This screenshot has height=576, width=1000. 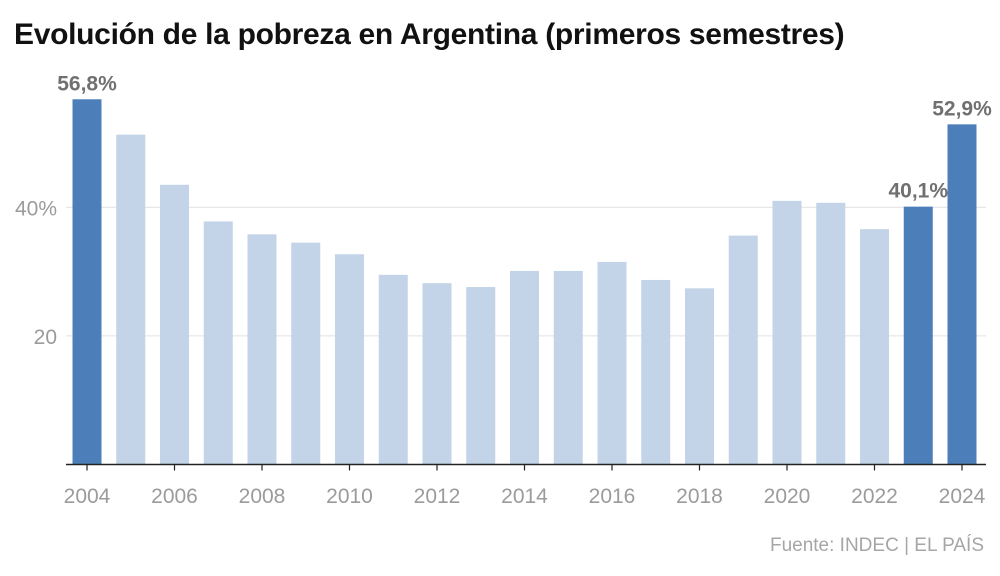 I want to click on bar-2013, so click(x=481, y=376).